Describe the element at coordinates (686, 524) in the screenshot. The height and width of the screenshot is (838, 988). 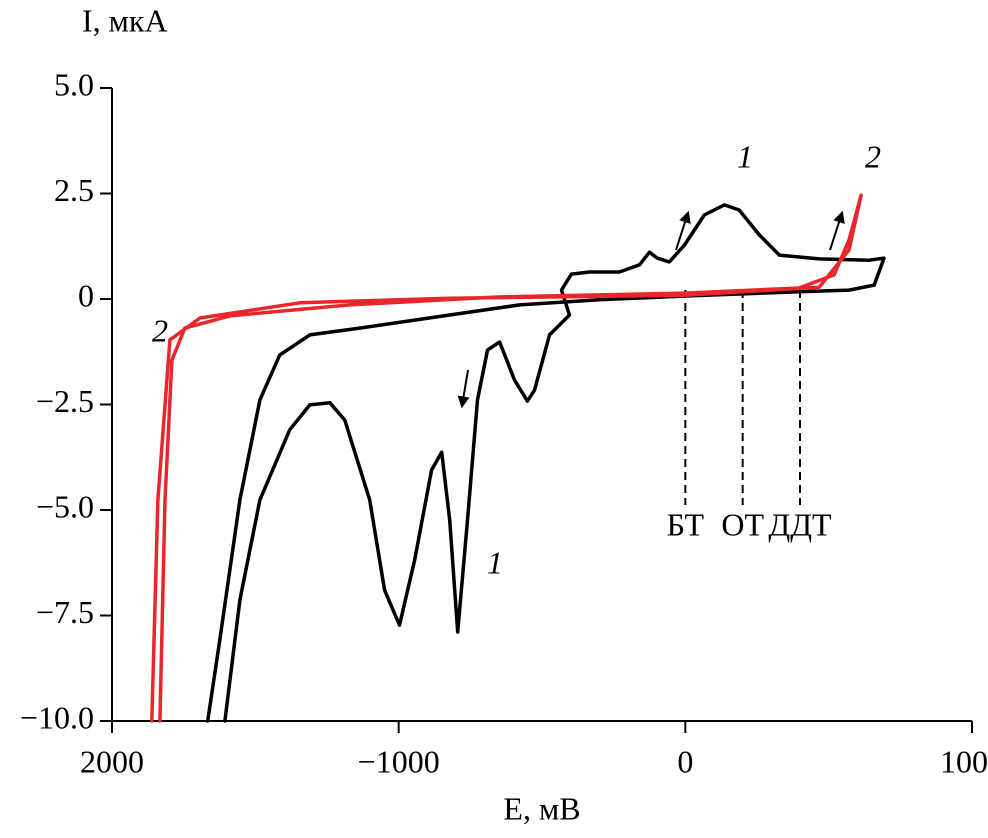
I see `reference-label: БТ` at that location.